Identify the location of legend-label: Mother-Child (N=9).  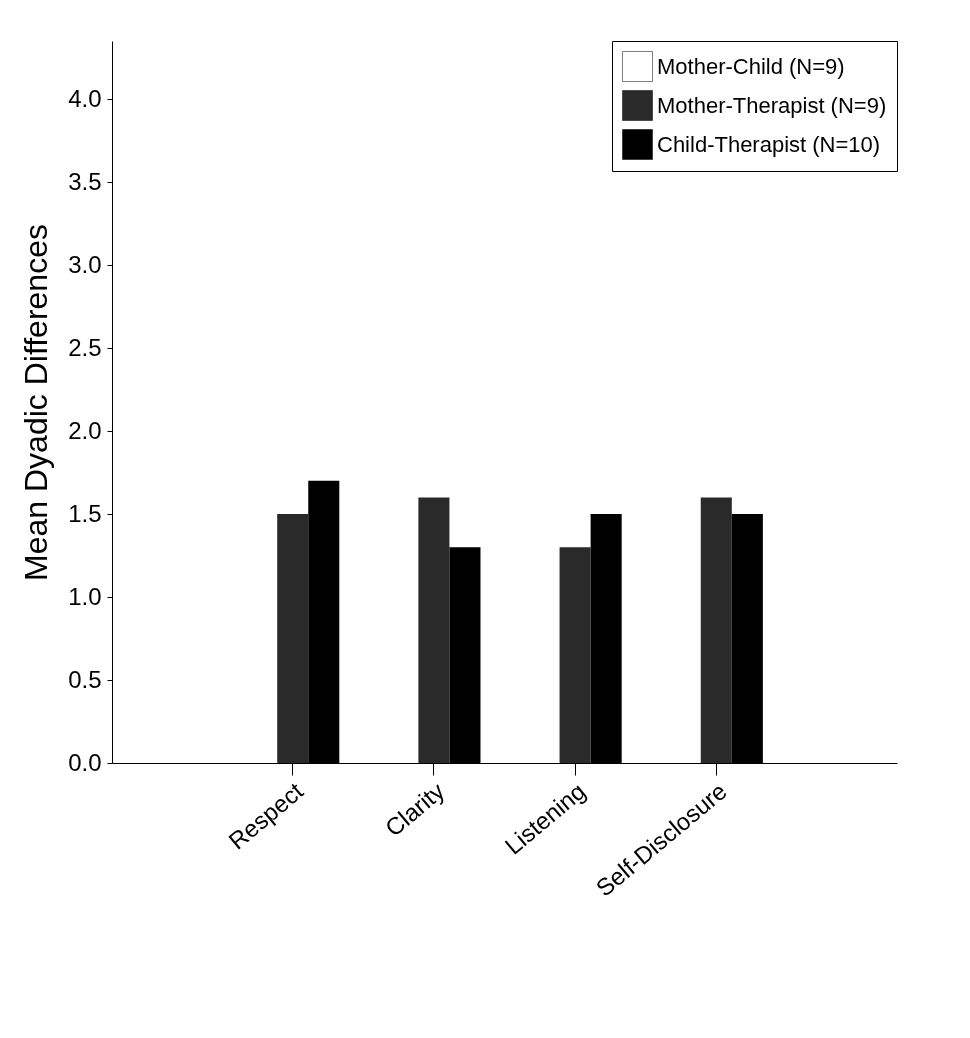
(751, 66).